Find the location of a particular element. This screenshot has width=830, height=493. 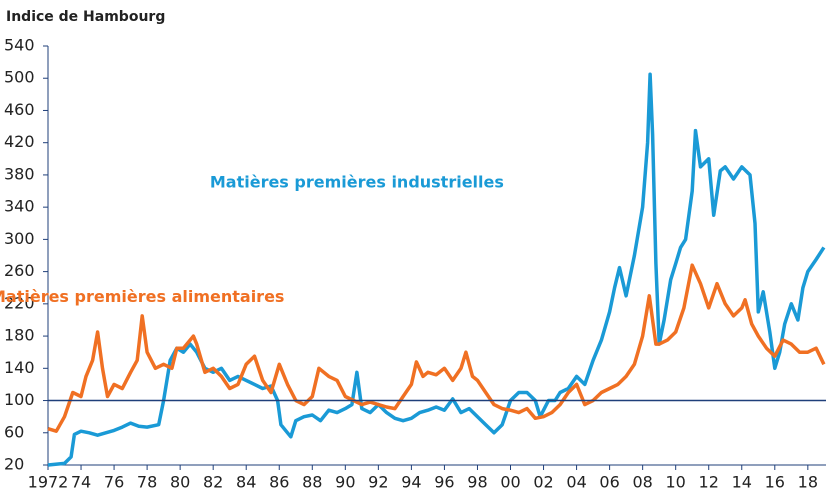

x-tick-label: 16 is located at coordinates (775, 482).